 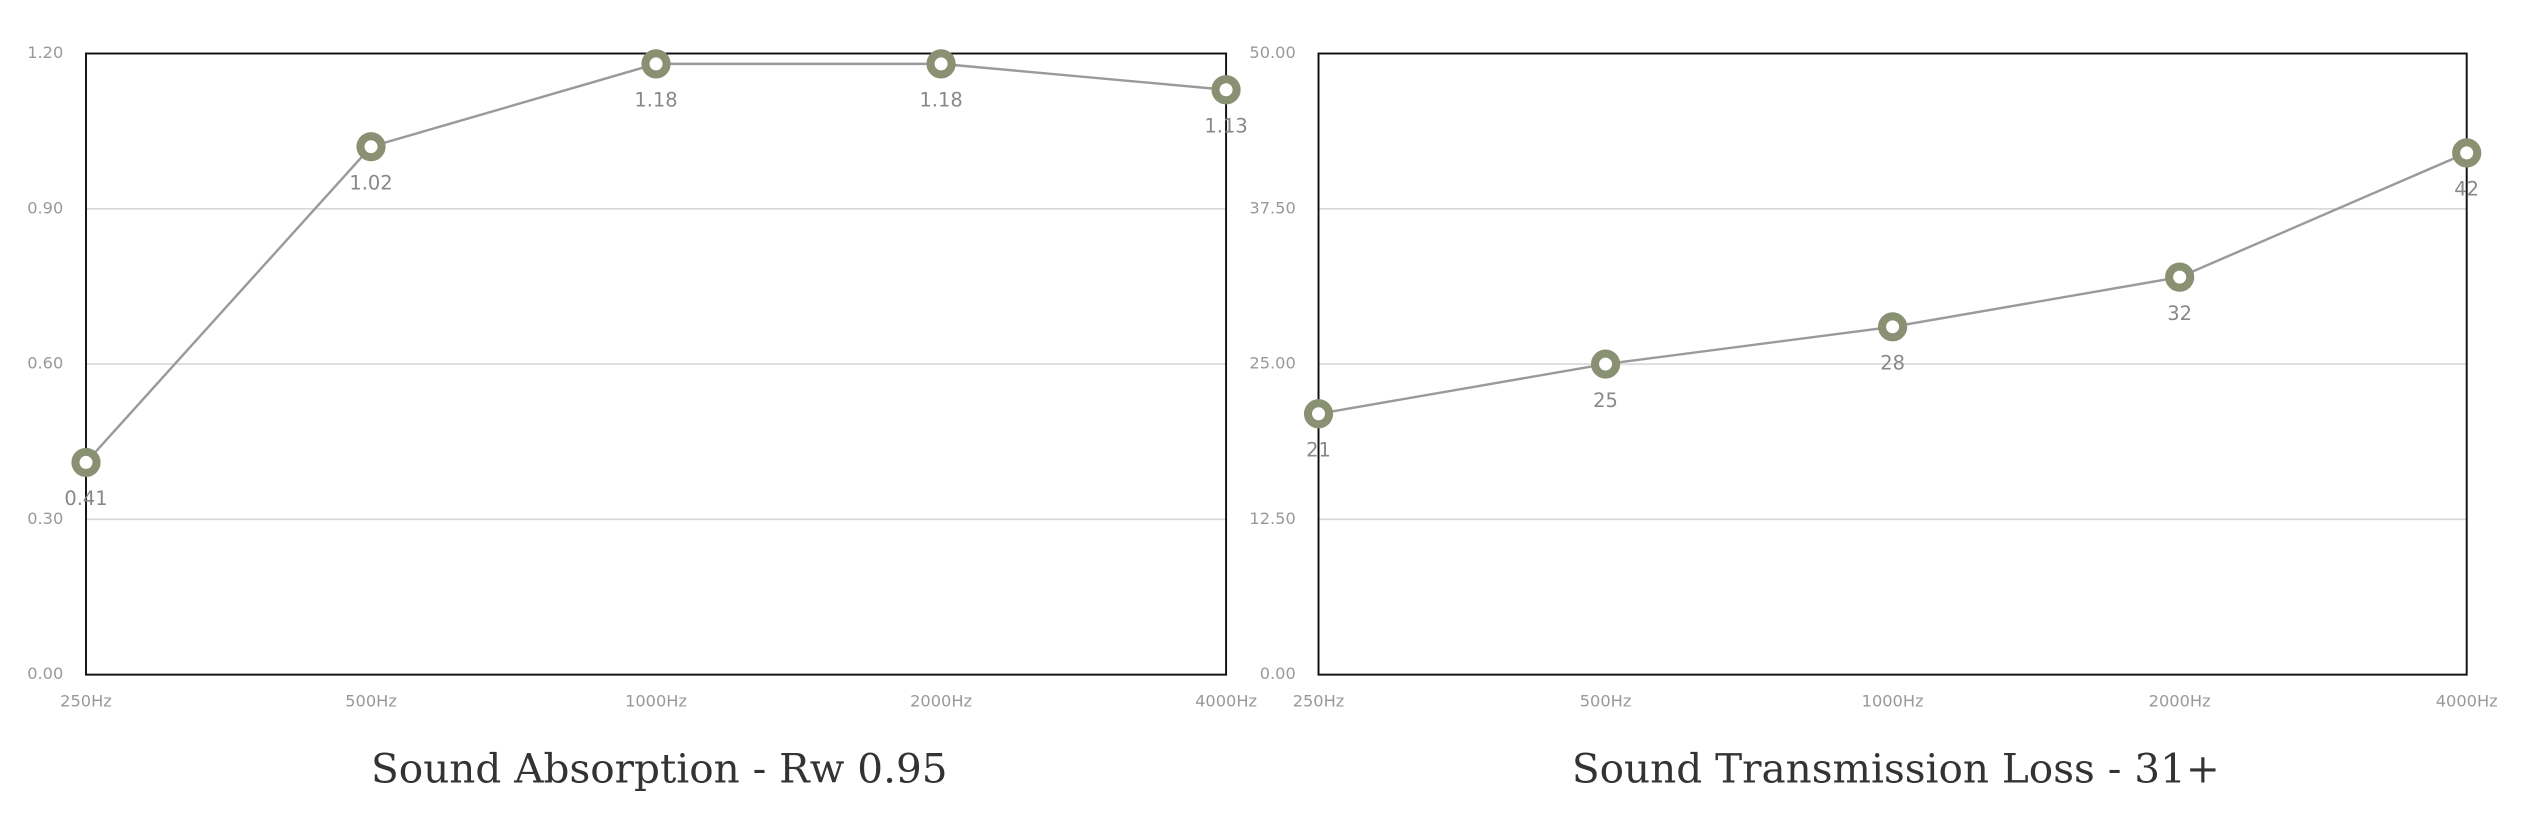 What do you see at coordinates (1272, 207) in the screenshot?
I see `y-tick-label: 37.50` at bounding box center [1272, 207].